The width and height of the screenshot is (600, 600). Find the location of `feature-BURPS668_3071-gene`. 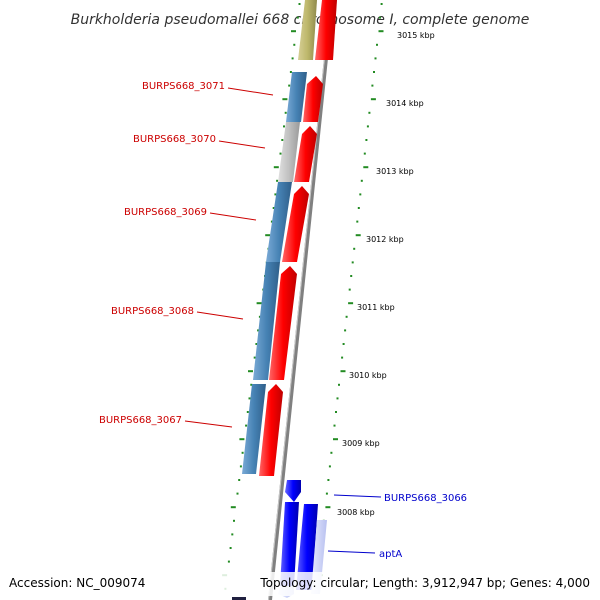

feature-BURPS668_3071-gene is located at coordinates (296, 97).